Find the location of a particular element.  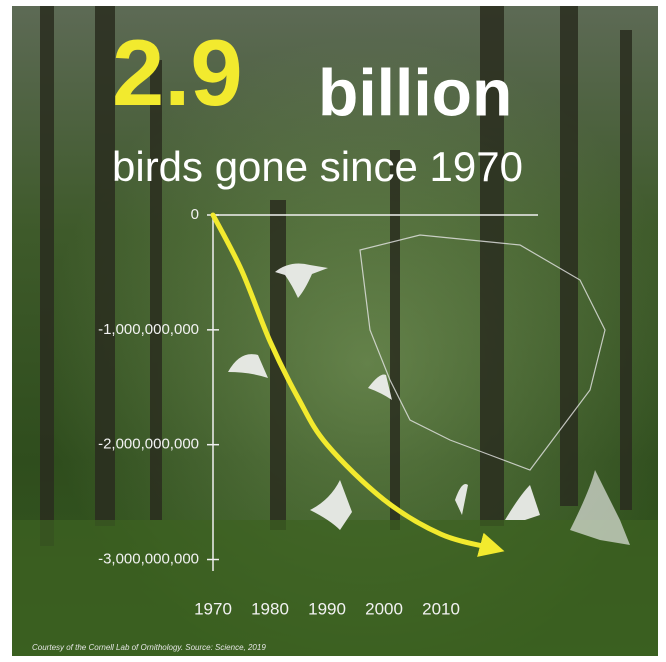

y-tick-label: -3,000,000,000 is located at coordinates (148, 558).